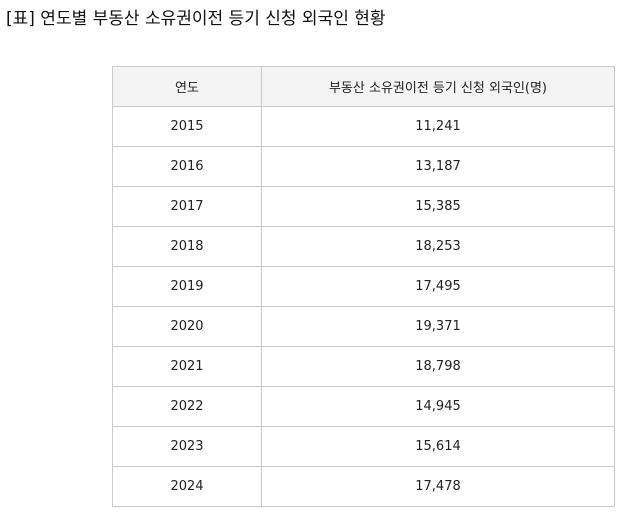 This screenshot has height=519, width=637. I want to click on year-cell: 2017, so click(187, 206).